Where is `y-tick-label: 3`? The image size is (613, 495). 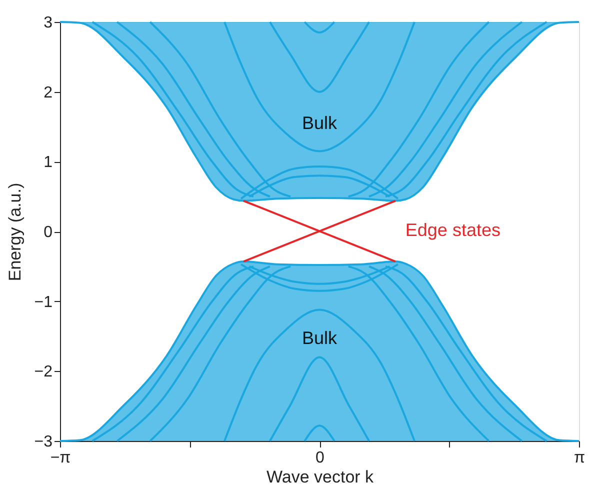 y-tick-label: 3 is located at coordinates (48, 23).